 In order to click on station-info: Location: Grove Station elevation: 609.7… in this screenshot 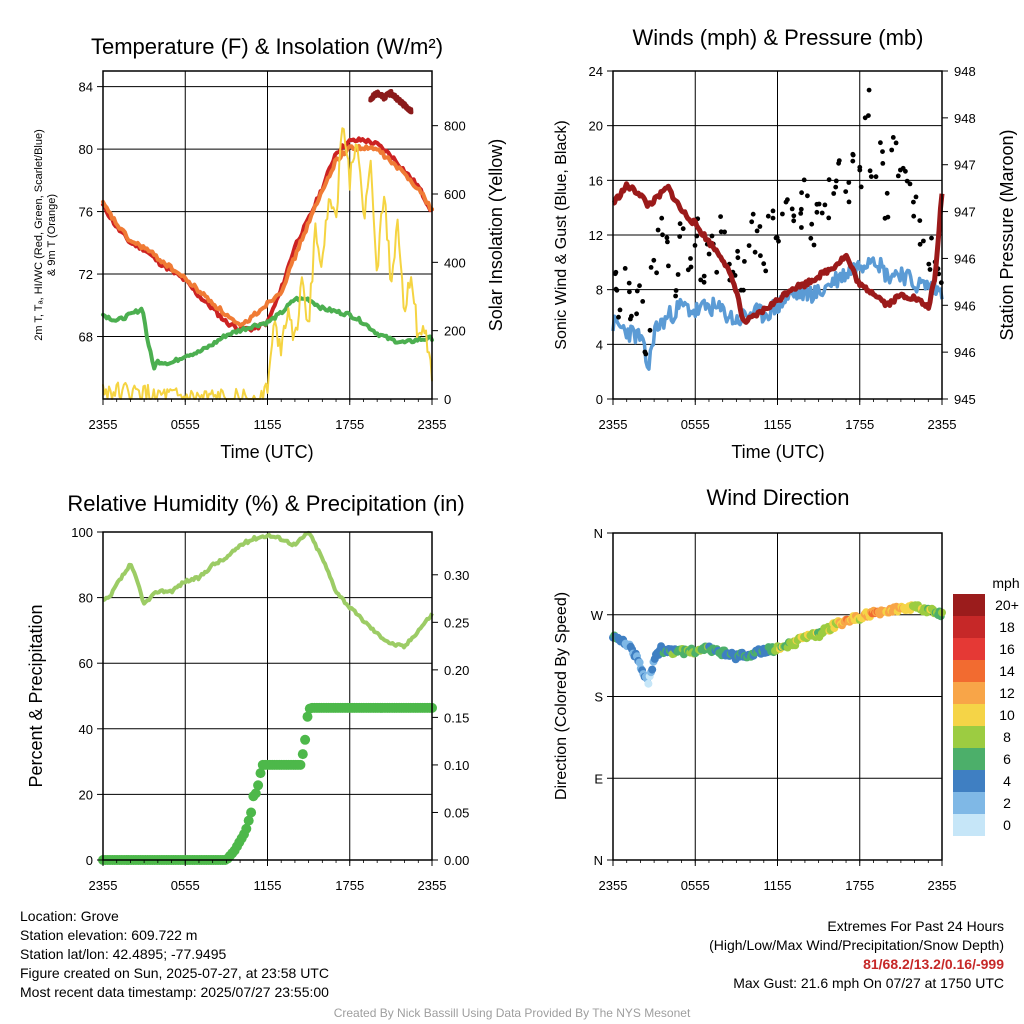, I will do `click(174, 954)`.